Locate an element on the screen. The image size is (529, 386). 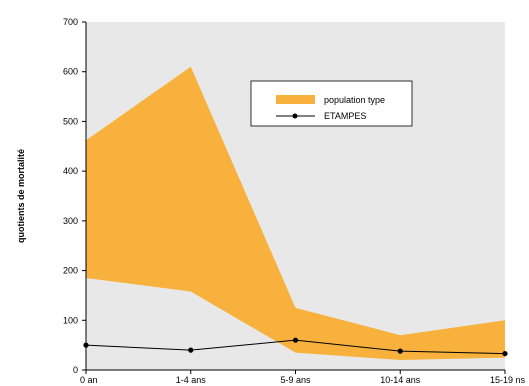
y-tick-label-6: 600 is located at coordinates (70, 72).